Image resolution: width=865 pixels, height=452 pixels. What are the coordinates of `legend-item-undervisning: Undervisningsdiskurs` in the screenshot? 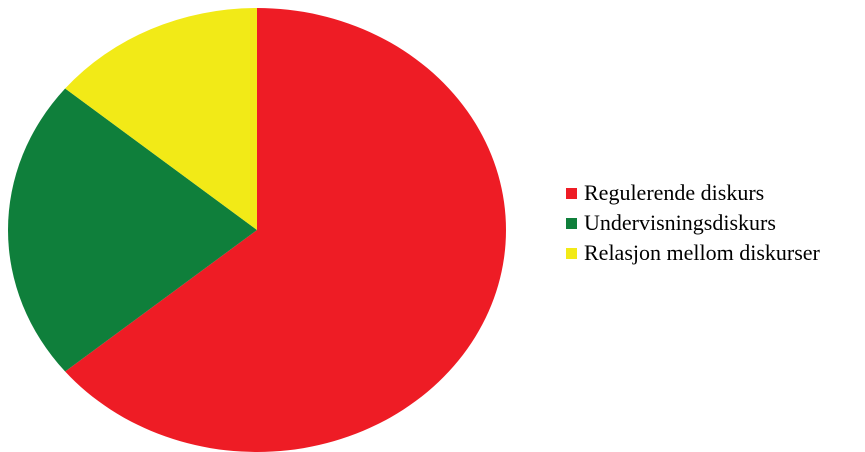 It's located at (693, 223).